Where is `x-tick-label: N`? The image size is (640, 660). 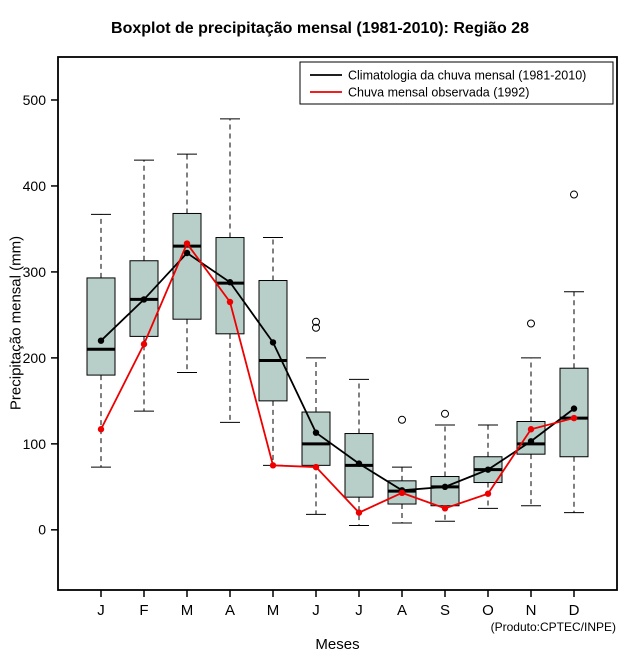 x-tick-label: N is located at coordinates (531, 610).